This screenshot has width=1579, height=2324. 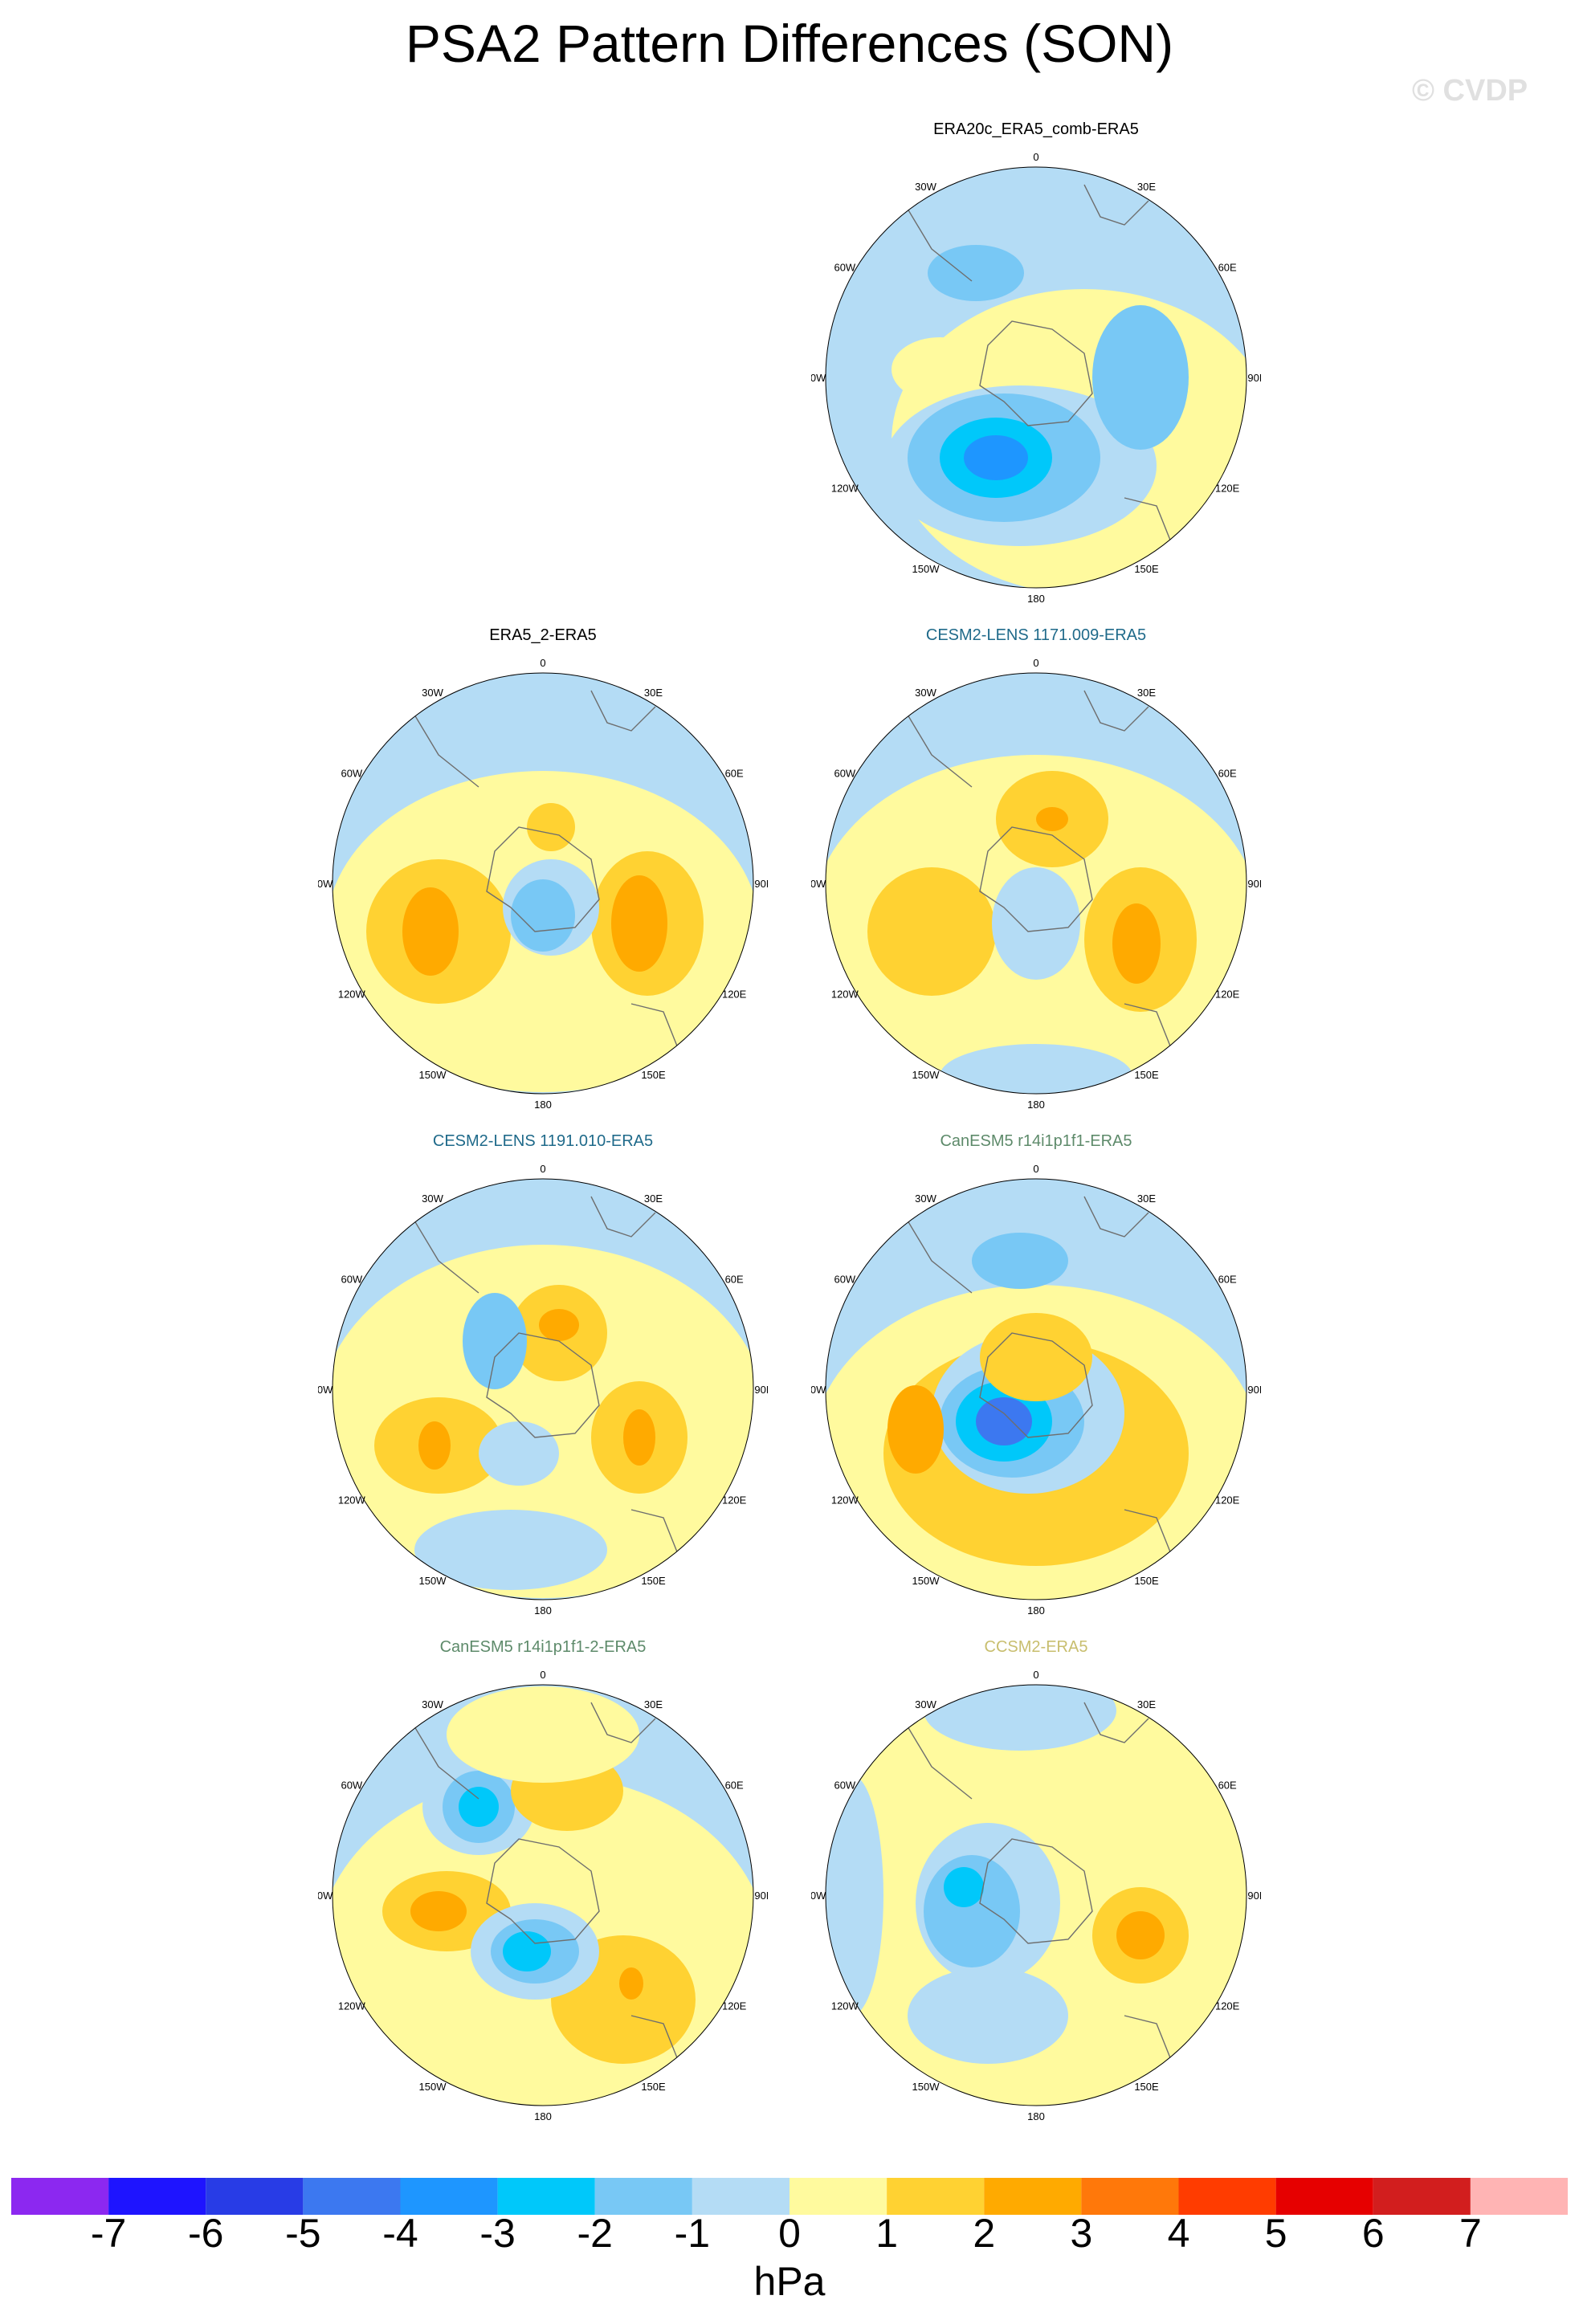 What do you see at coordinates (1081, 2233) in the screenshot?
I see `colorbar-tick-label: 3` at bounding box center [1081, 2233].